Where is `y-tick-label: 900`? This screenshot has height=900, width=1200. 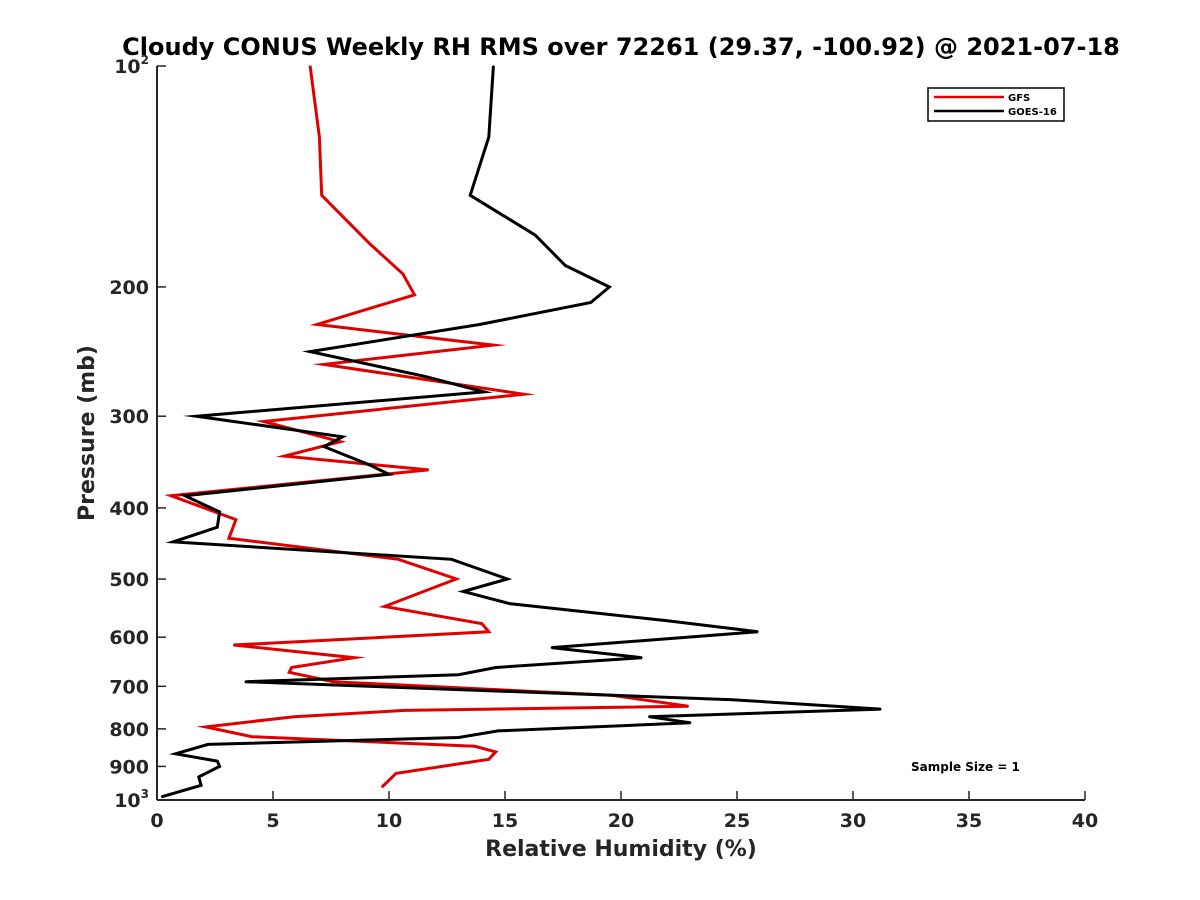 y-tick-label: 900 is located at coordinates (129, 767).